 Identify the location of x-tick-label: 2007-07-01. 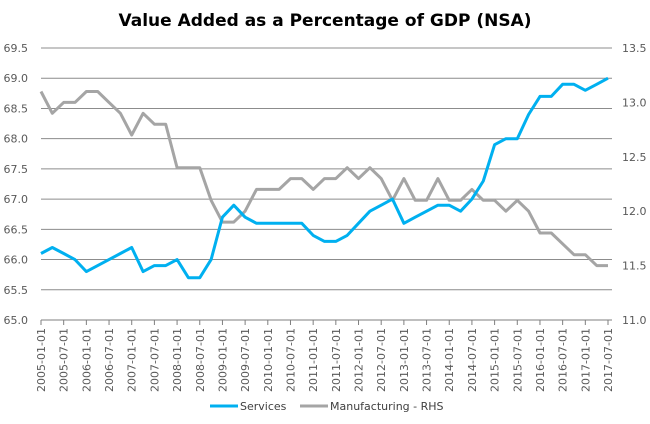
(154, 360).